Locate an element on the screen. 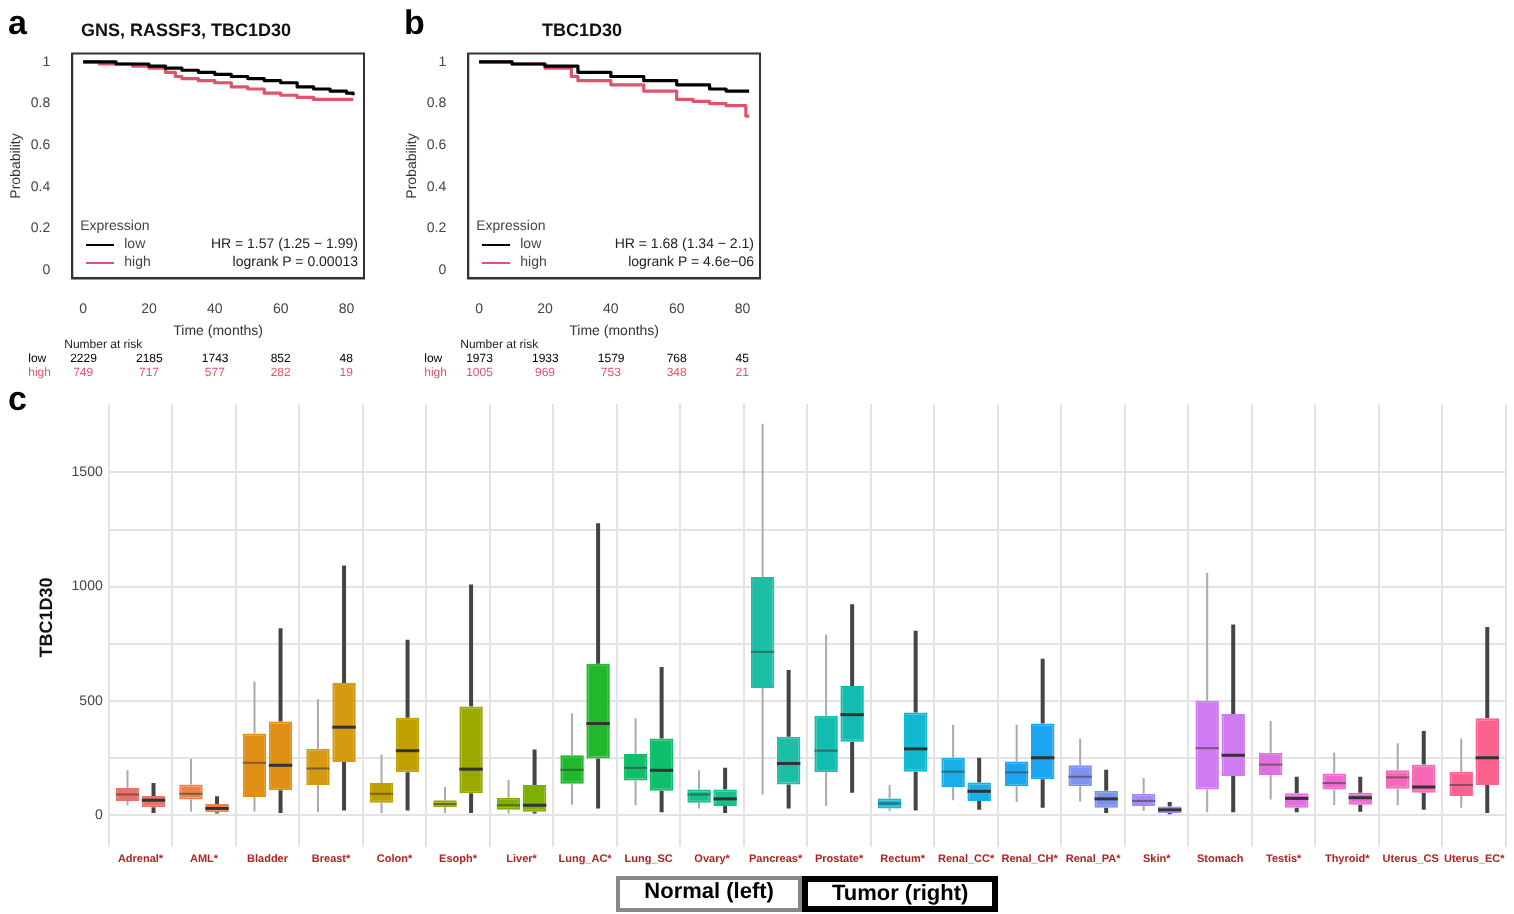 Image resolution: width=1514 pixels, height=914 pixels. text: a is located at coordinates (17, 24).